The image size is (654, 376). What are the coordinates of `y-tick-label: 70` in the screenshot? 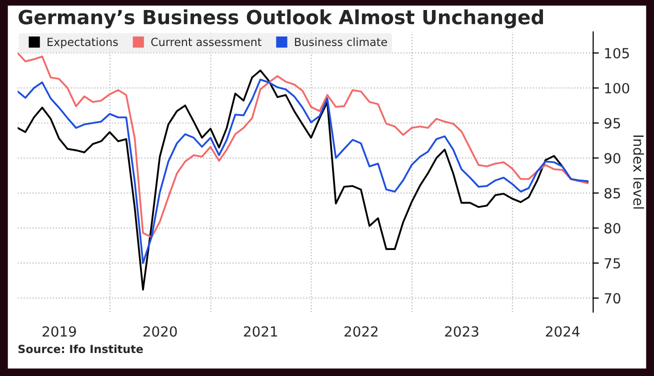 It's located at (612, 298).